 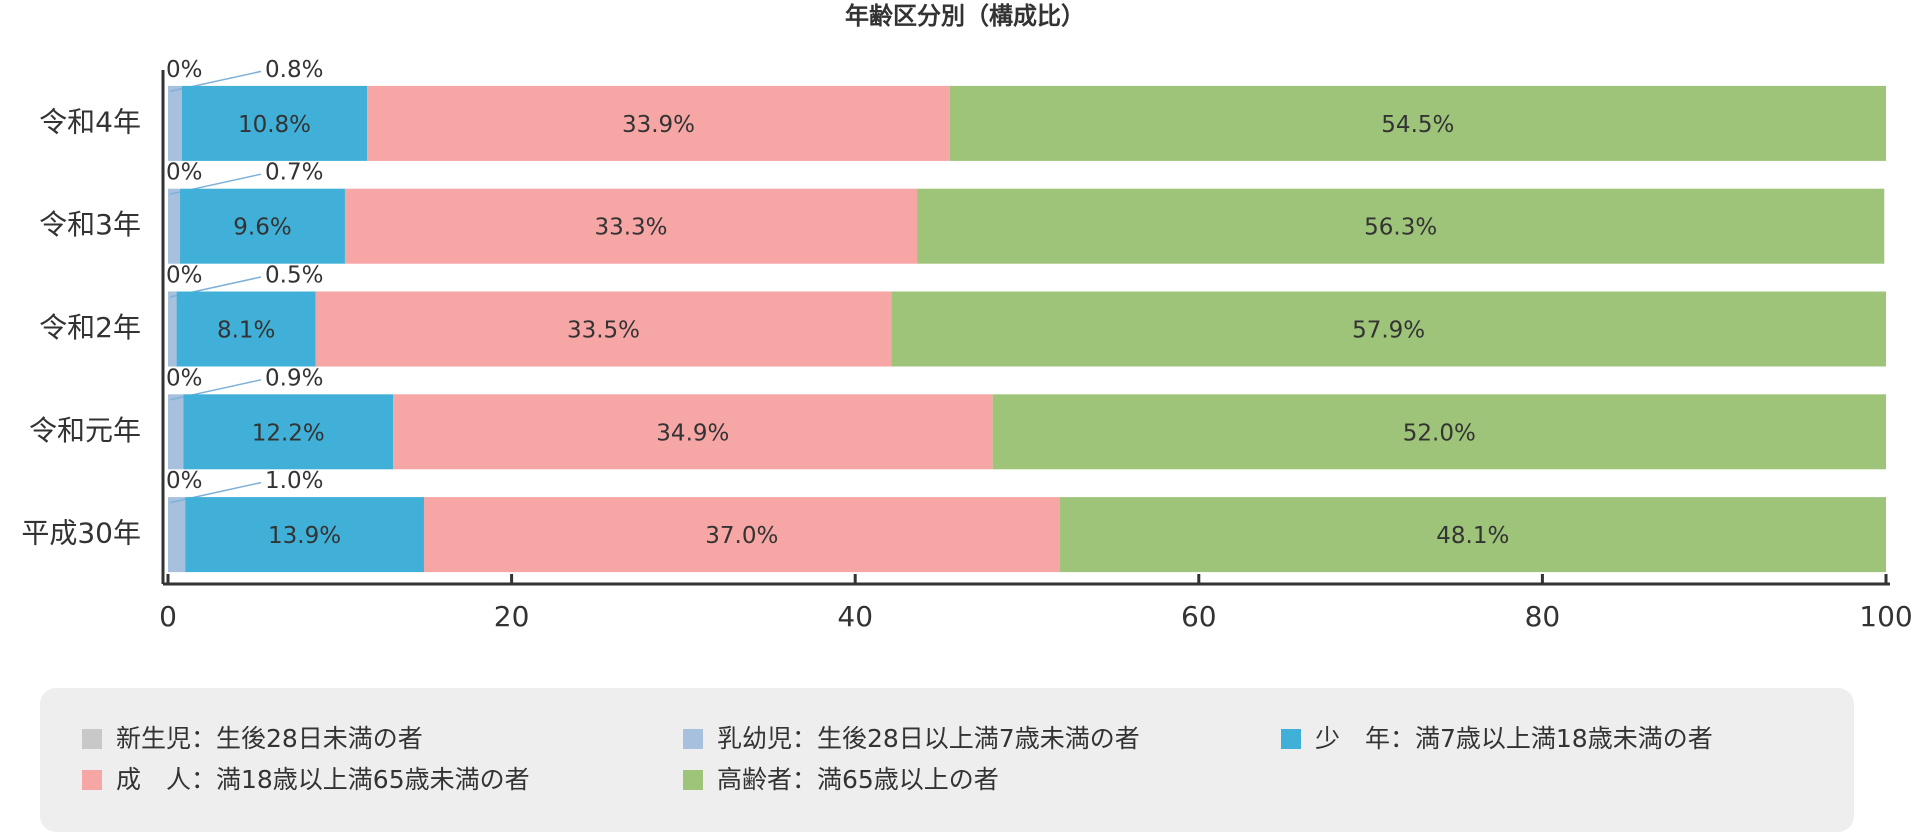 I want to click on x-tick-label: 60, so click(x=1199, y=616).